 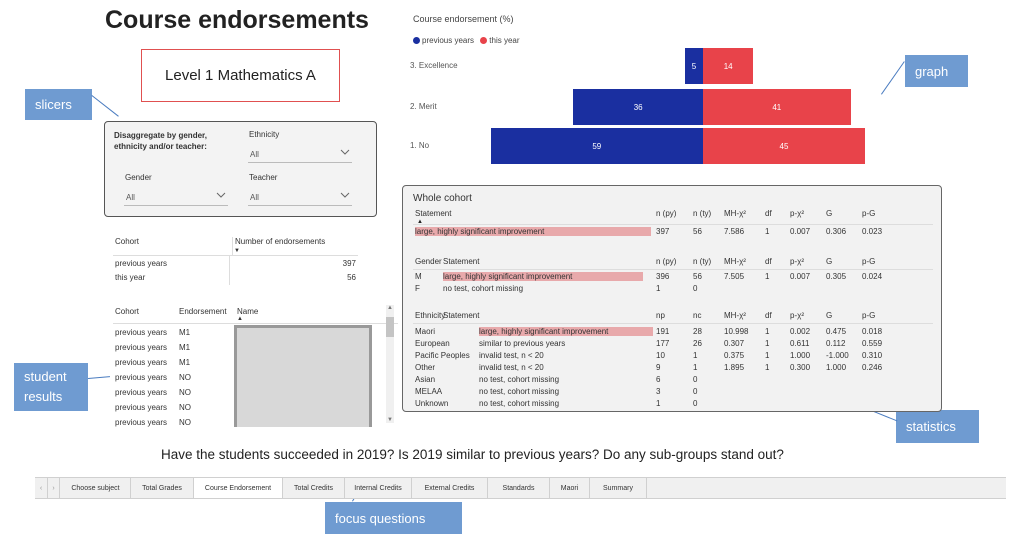 I want to click on stats-cell: Asian, so click(x=425, y=379).